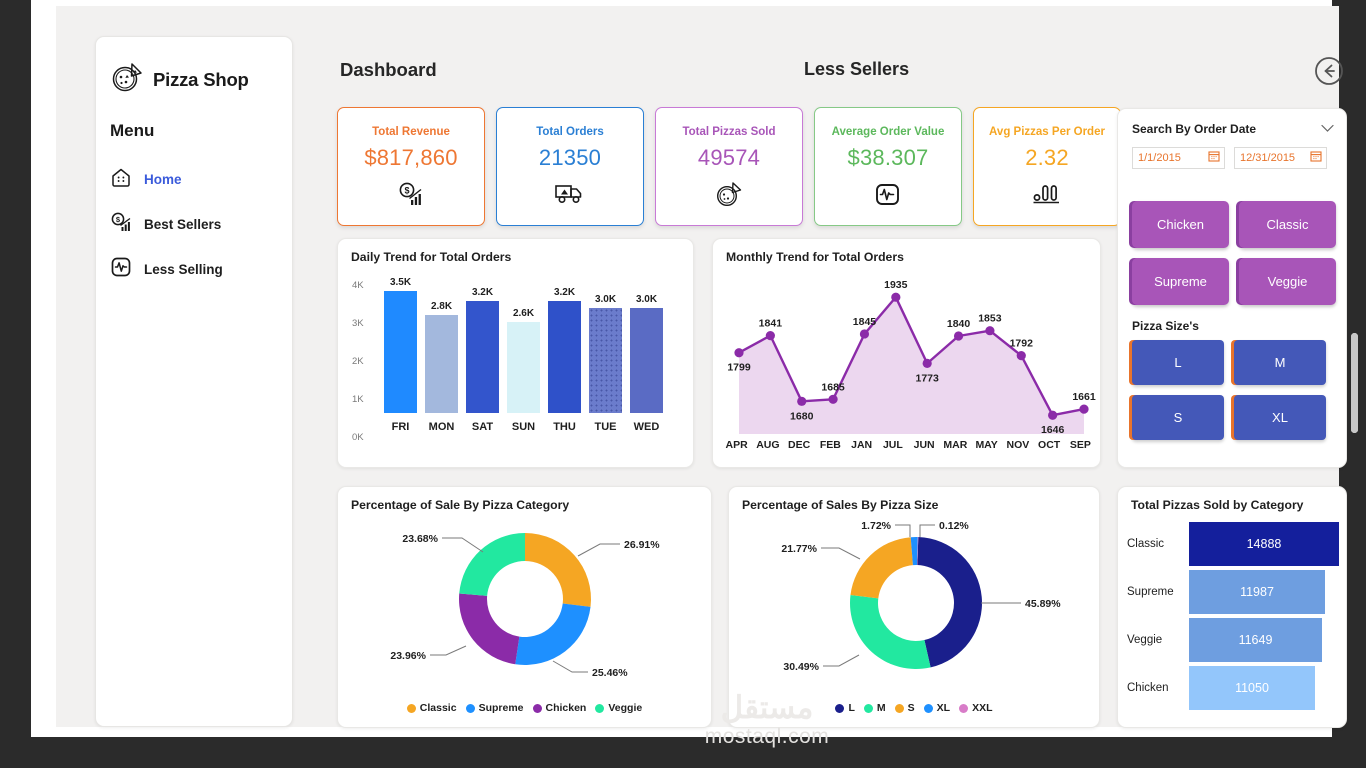 The width and height of the screenshot is (1366, 768). What do you see at coordinates (976, 708) in the screenshot?
I see `legend-item: XXL` at bounding box center [976, 708].